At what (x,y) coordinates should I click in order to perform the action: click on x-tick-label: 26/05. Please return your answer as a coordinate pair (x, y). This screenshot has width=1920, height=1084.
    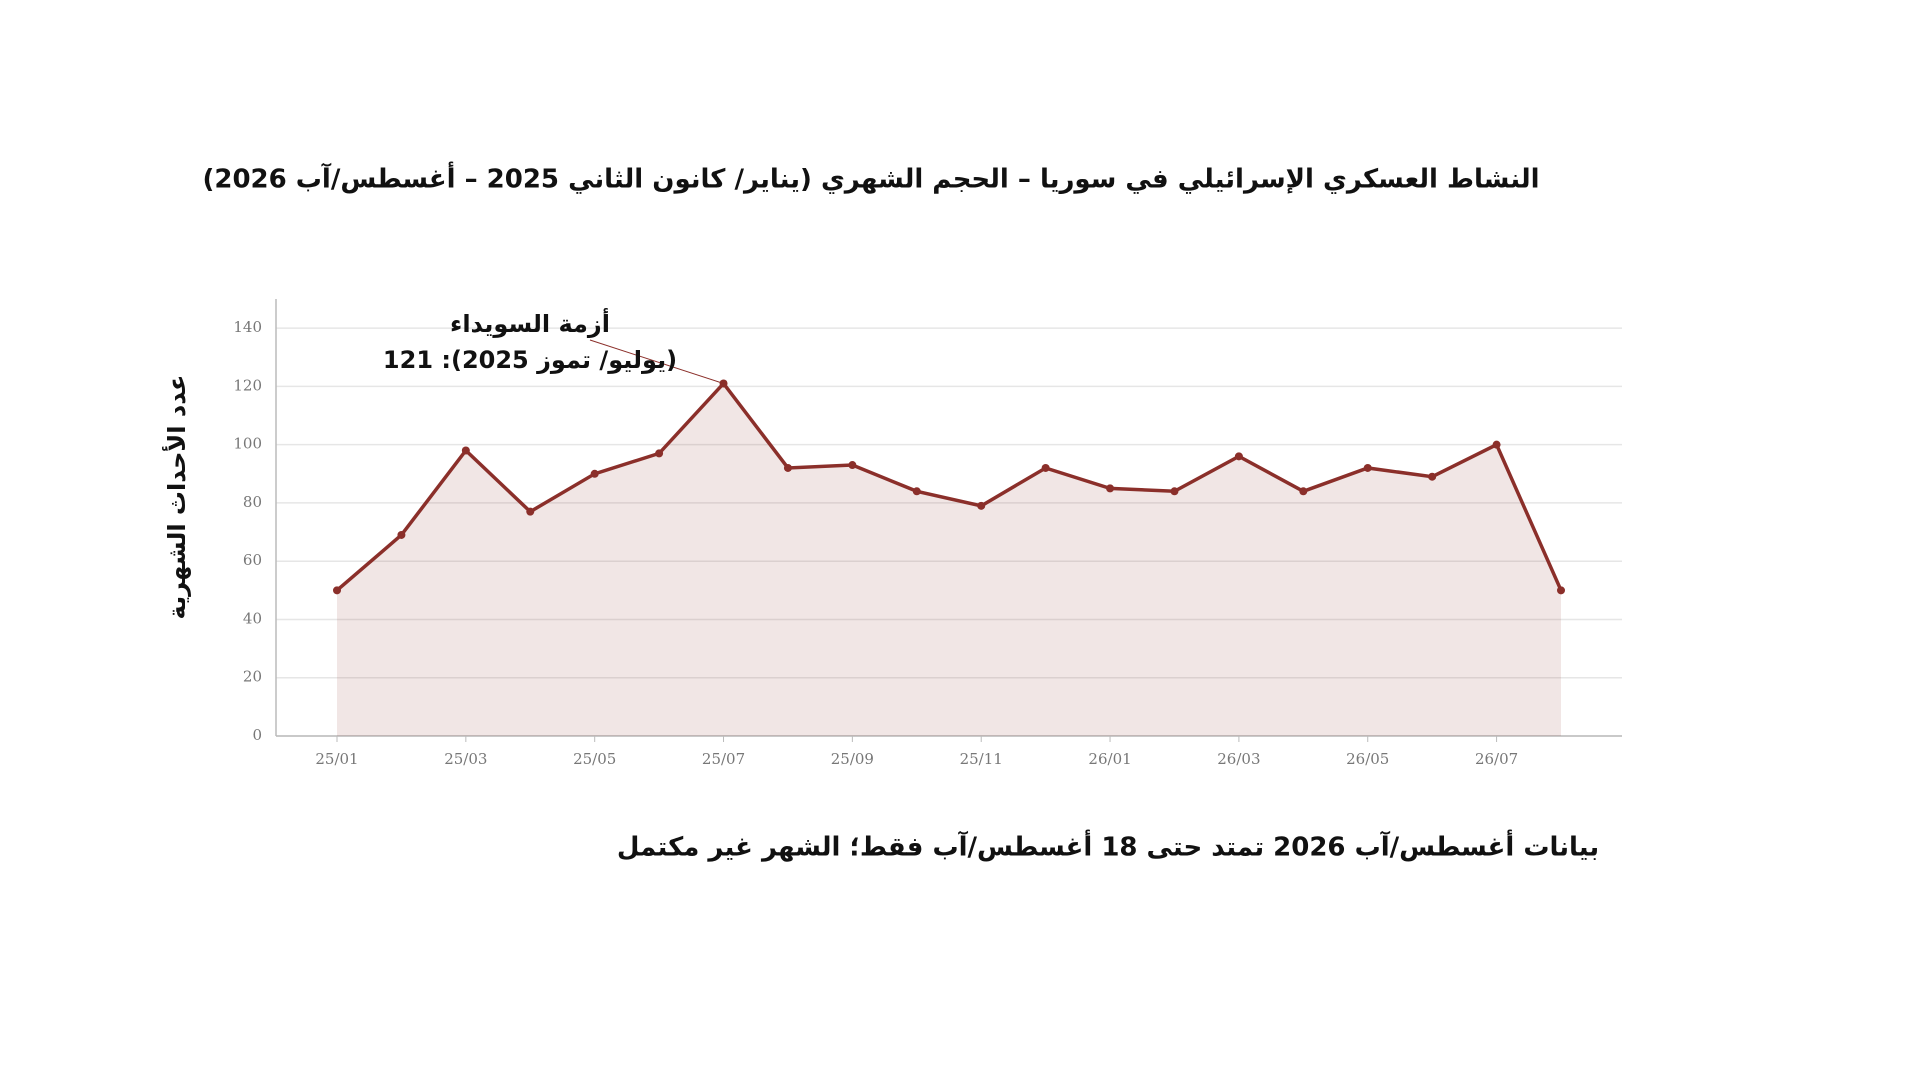
    Looking at the image, I should click on (1367, 759).